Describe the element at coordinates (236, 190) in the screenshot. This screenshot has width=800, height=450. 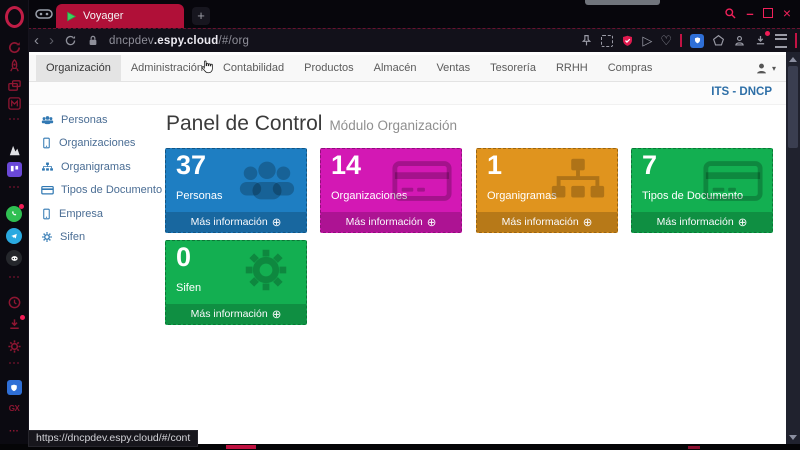
I see `card-personas: 37 Personas Más información ⊕` at that location.